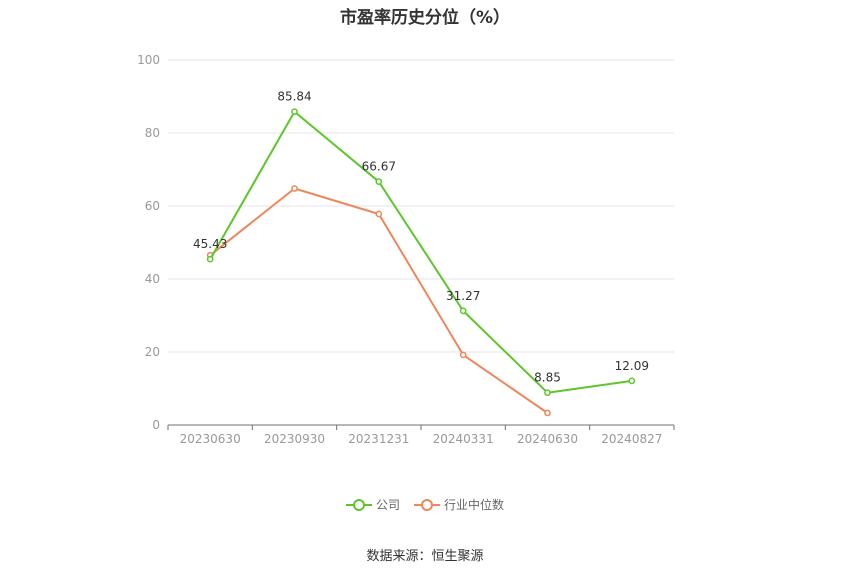 The image size is (850, 575). I want to click on y-tick-label: 80, so click(152, 133).